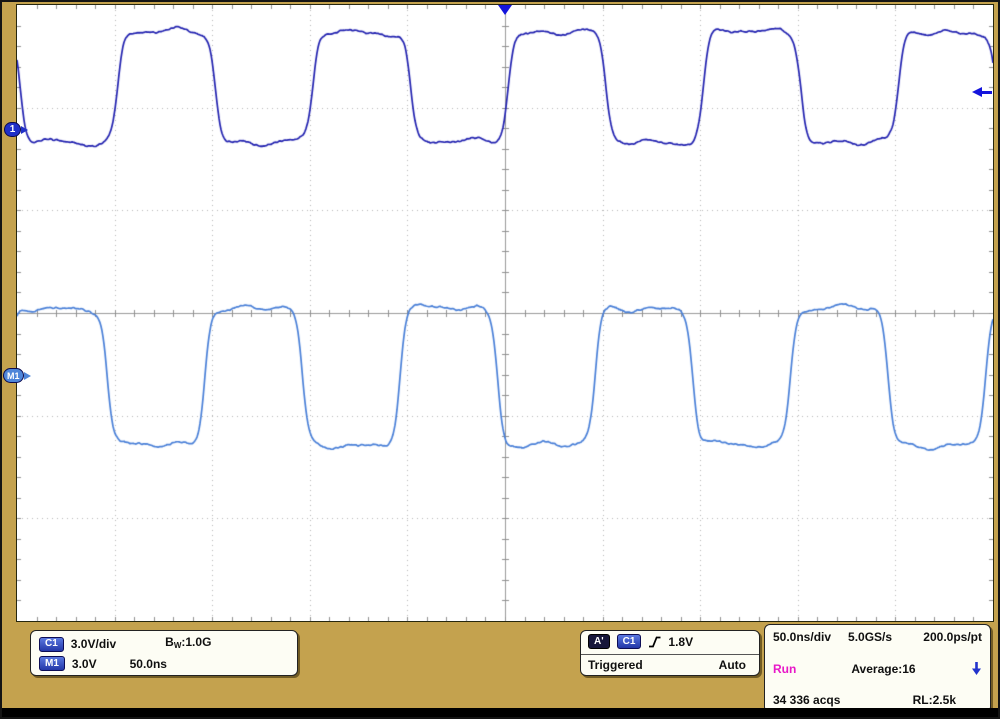 The height and width of the screenshot is (719, 1000). What do you see at coordinates (654, 642) in the screenshot?
I see `rising-edge-slope-icon` at bounding box center [654, 642].